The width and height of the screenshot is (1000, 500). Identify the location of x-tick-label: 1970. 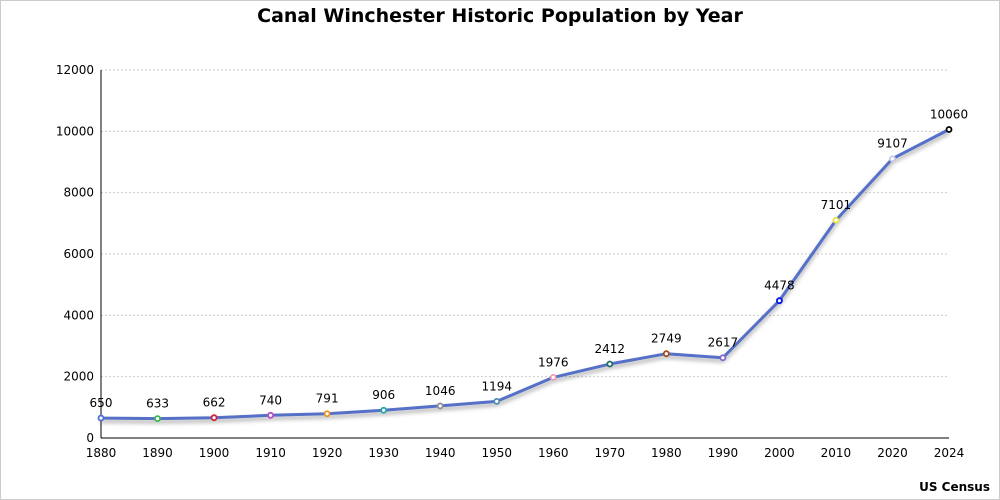
(610, 453).